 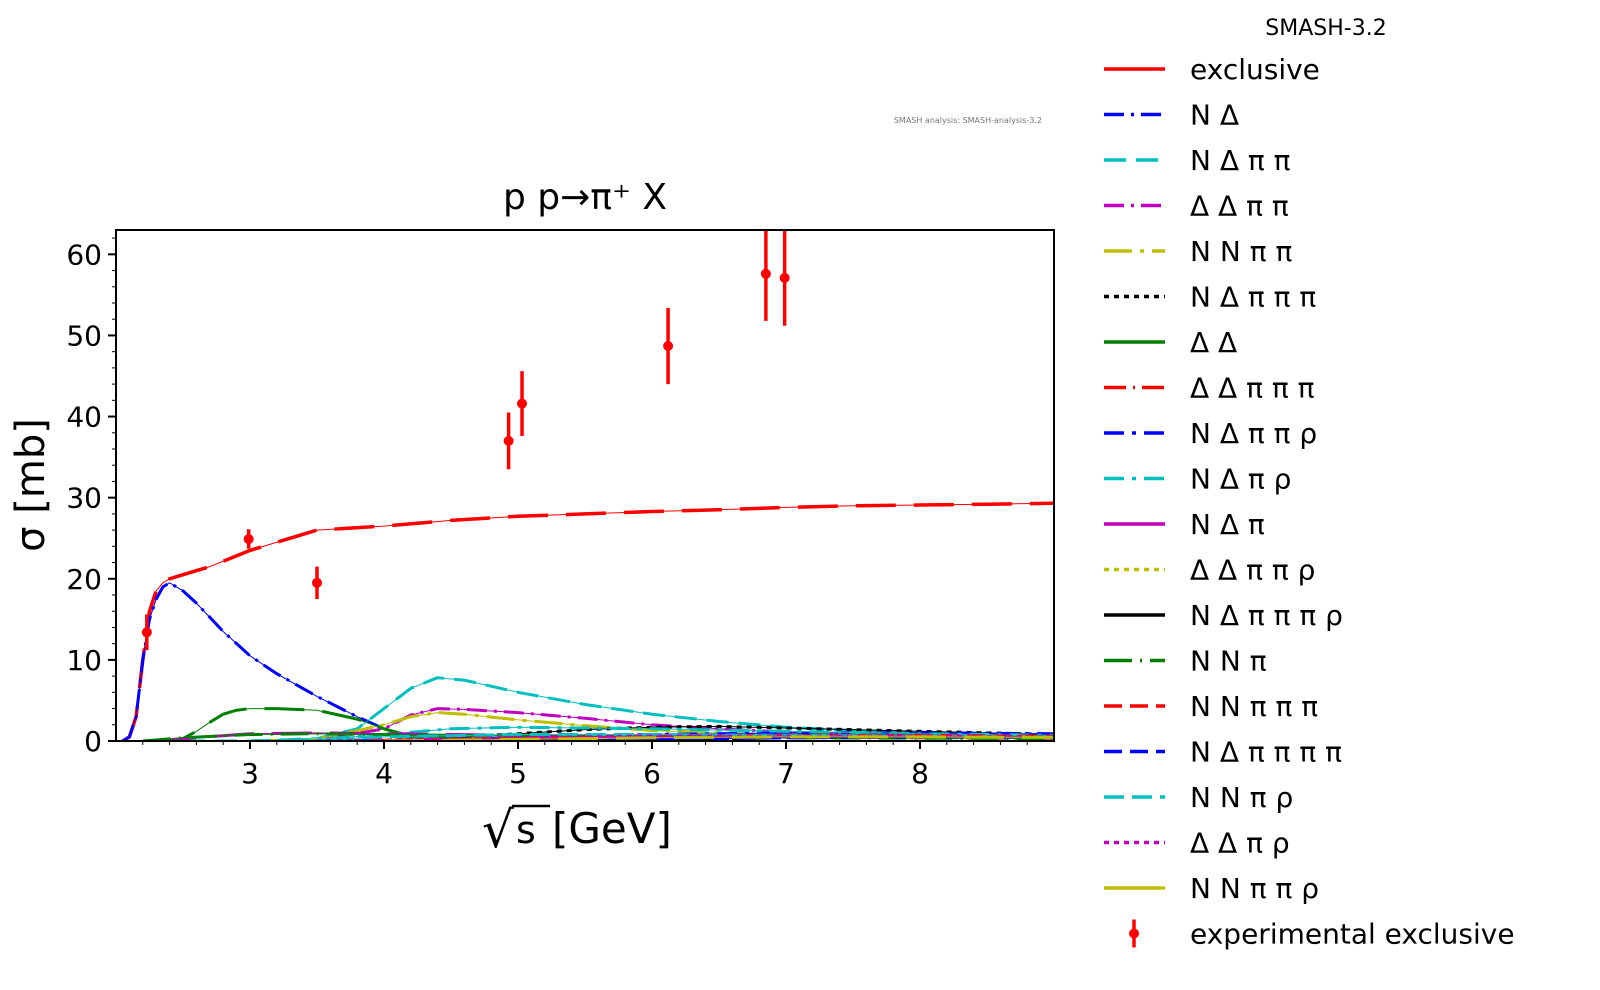 What do you see at coordinates (1214, 115) in the screenshot?
I see `legend-label-1: N Δ` at bounding box center [1214, 115].